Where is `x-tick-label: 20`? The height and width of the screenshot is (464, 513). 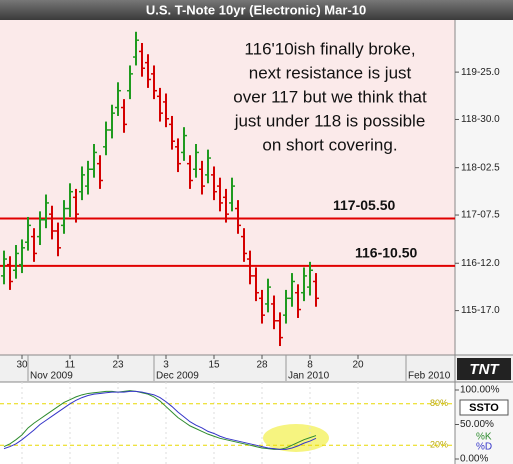 x-tick-label: 20 is located at coordinates (358, 365).